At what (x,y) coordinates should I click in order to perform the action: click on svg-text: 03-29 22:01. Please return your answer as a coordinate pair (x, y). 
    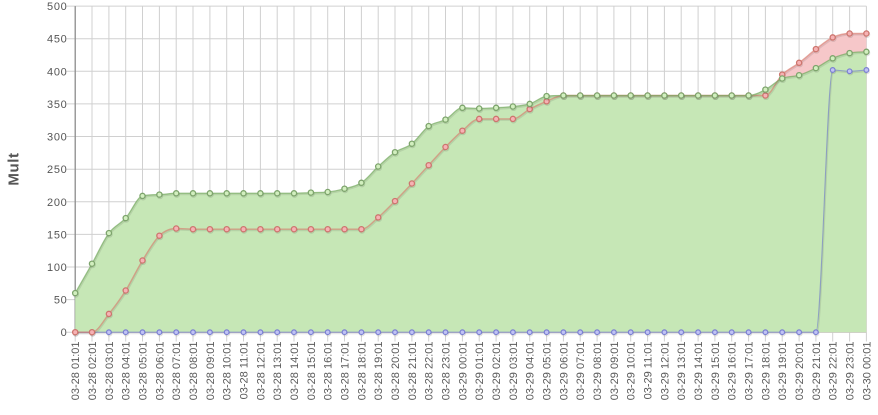
    Looking at the image, I should click on (834, 371).